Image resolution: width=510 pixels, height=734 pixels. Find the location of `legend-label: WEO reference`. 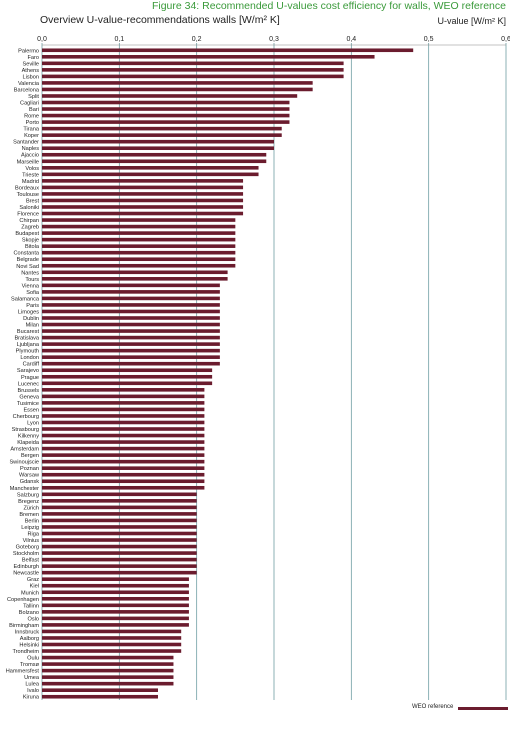

legend-label: WEO reference is located at coordinates (433, 707).